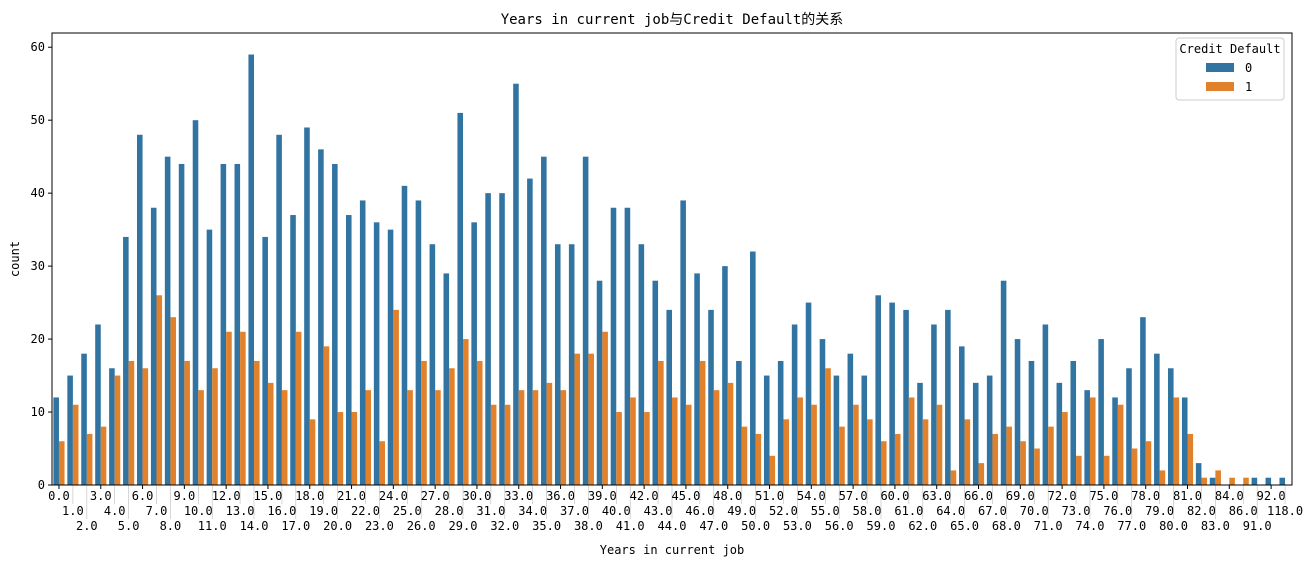 This screenshot has width=1310, height=568. Describe the element at coordinates (1120, 444) in the screenshot. I see `bar-1-76.0` at that location.